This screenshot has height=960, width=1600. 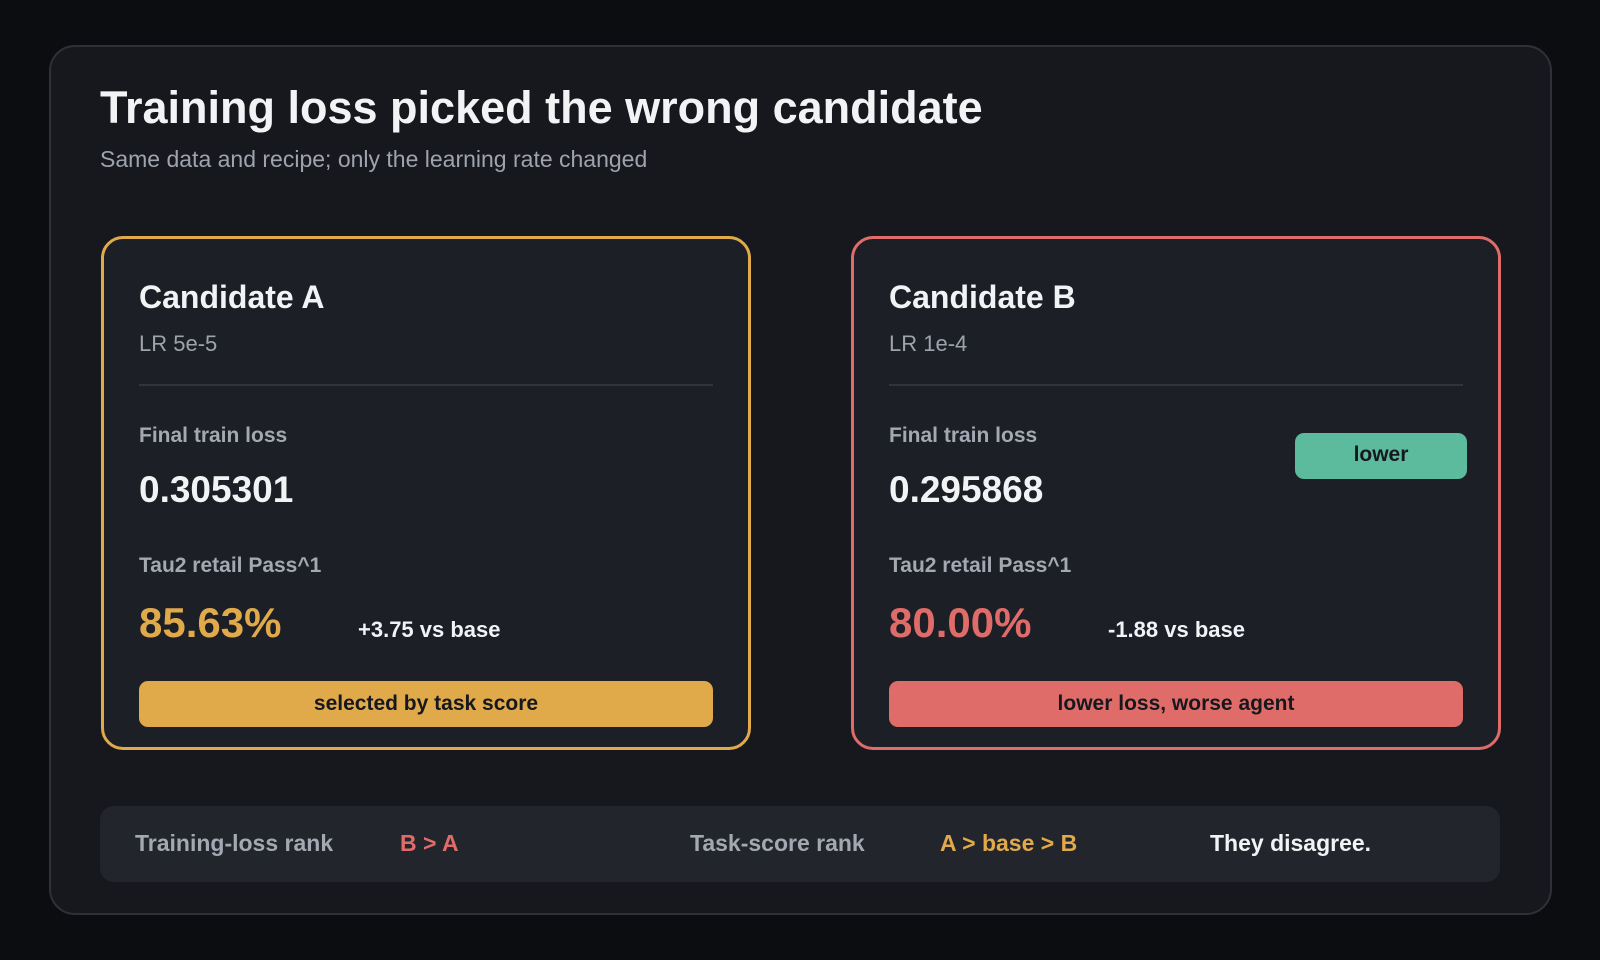 What do you see at coordinates (960, 622) in the screenshot?
I see `score-value: 80.00%` at bounding box center [960, 622].